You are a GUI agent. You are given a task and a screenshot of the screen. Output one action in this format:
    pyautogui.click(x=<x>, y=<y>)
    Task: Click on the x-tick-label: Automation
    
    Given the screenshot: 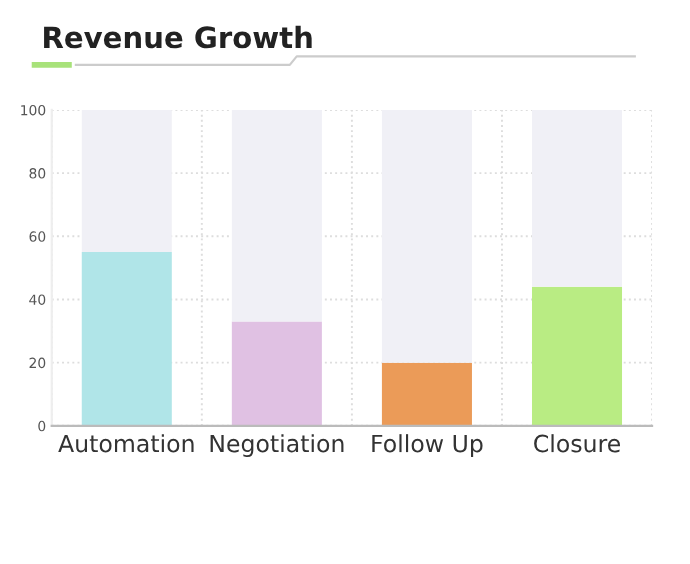 What is the action you would take?
    pyautogui.click(x=126, y=443)
    